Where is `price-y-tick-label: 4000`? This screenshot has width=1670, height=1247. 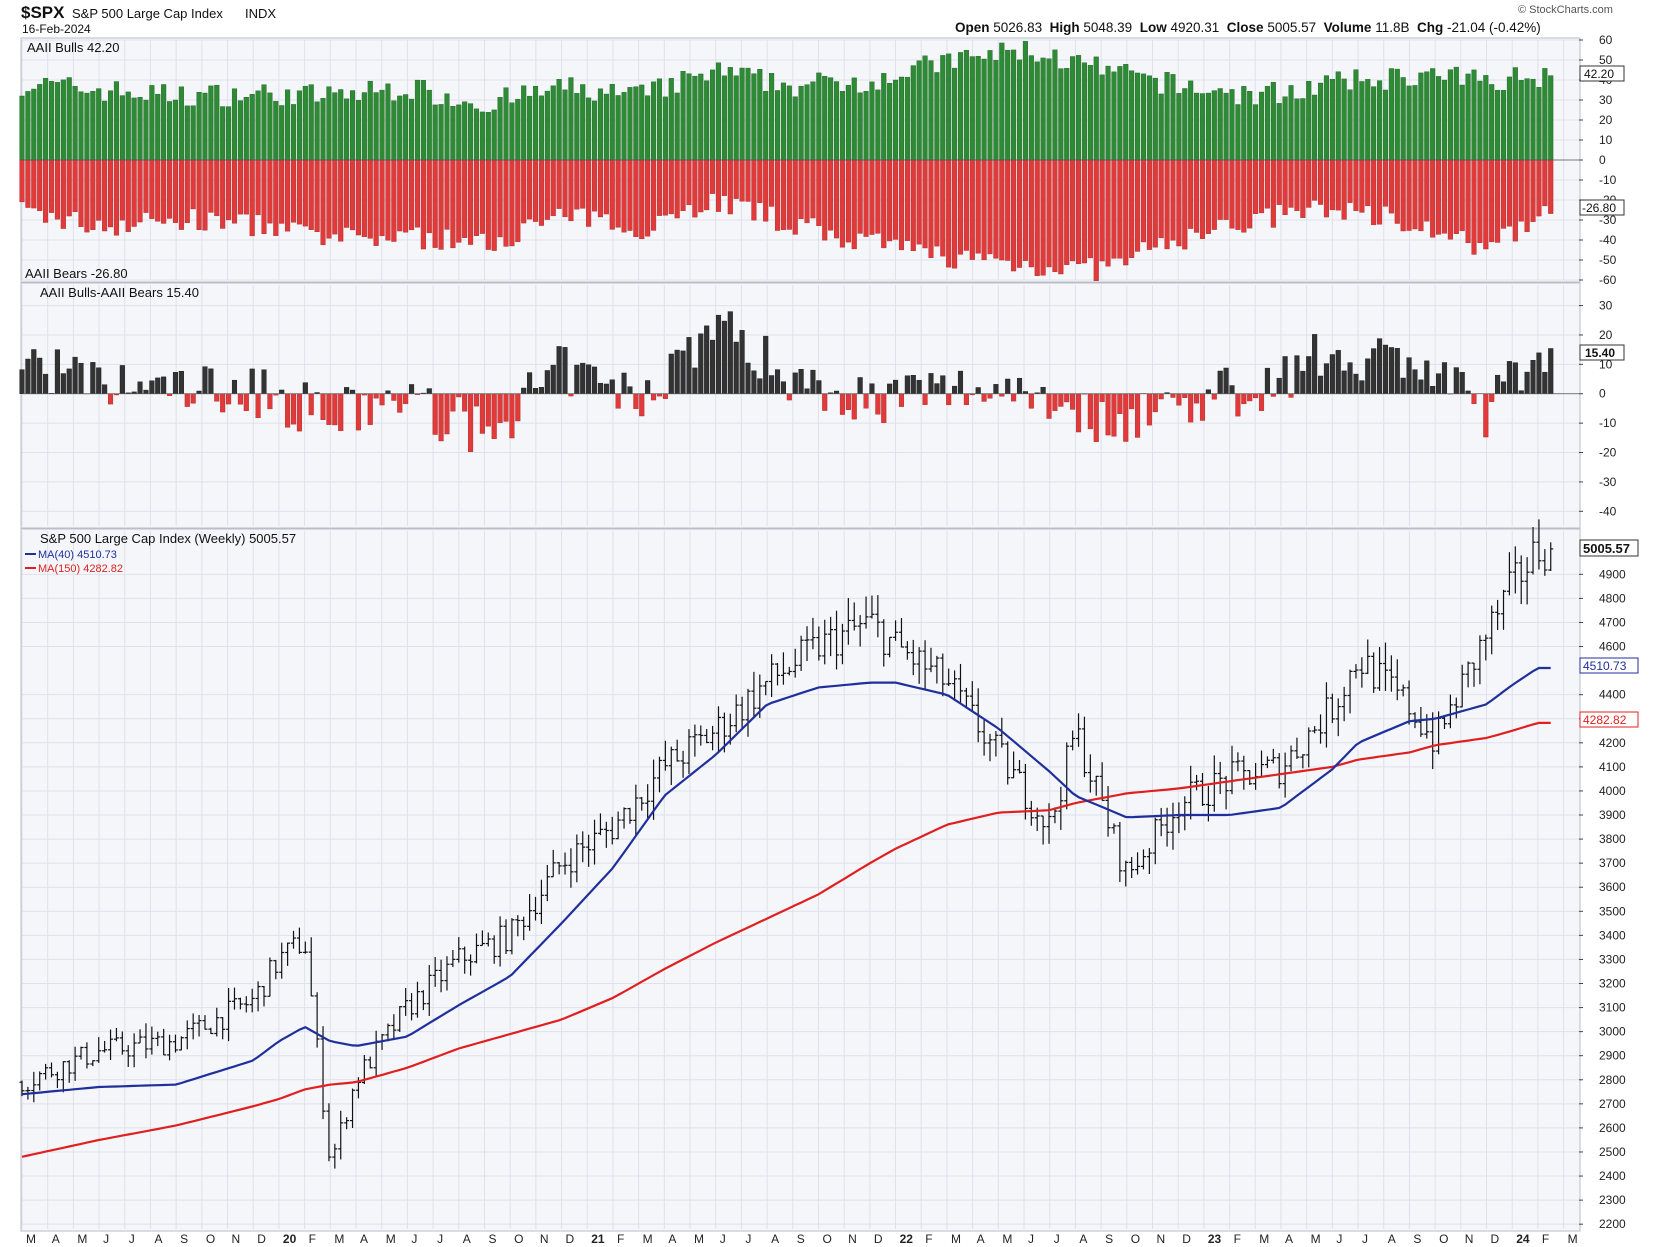
price-y-tick-label: 4000 is located at coordinates (1612, 791).